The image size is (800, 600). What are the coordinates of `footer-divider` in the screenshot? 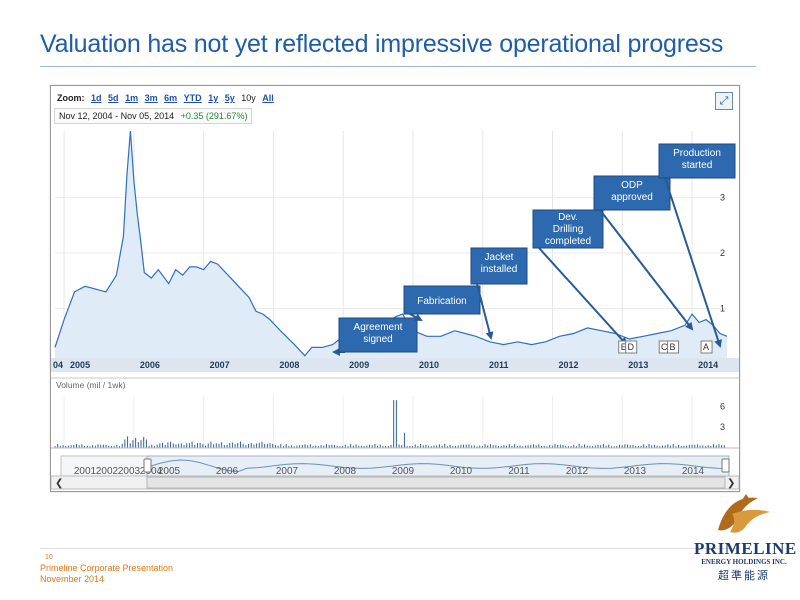 It's located at (390, 548).